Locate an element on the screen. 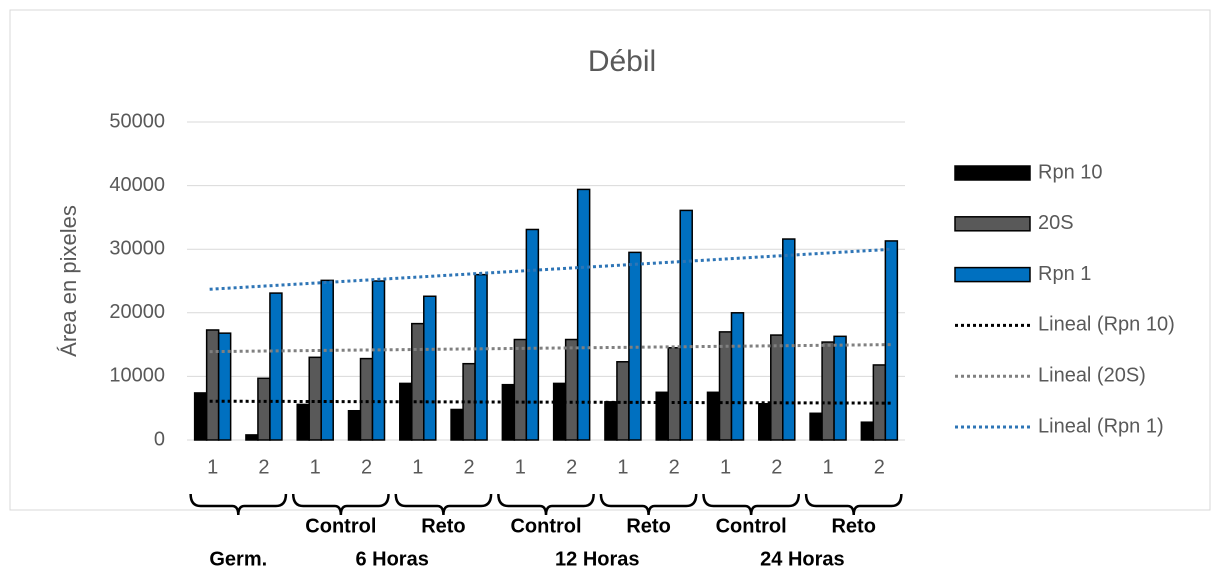  legend-label: Lineal (Rpn 10) is located at coordinates (1106, 325).